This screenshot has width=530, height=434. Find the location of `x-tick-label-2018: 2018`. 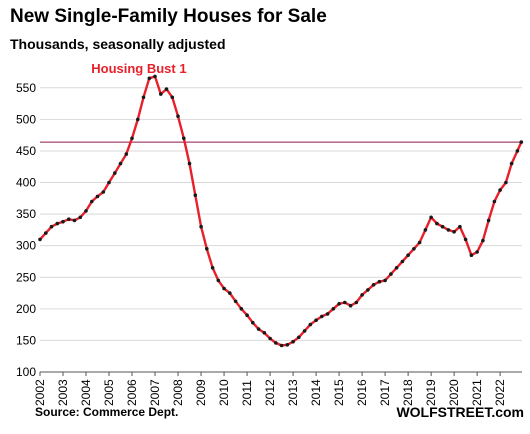

x-tick-label-2018: 2018 is located at coordinates (408, 392).